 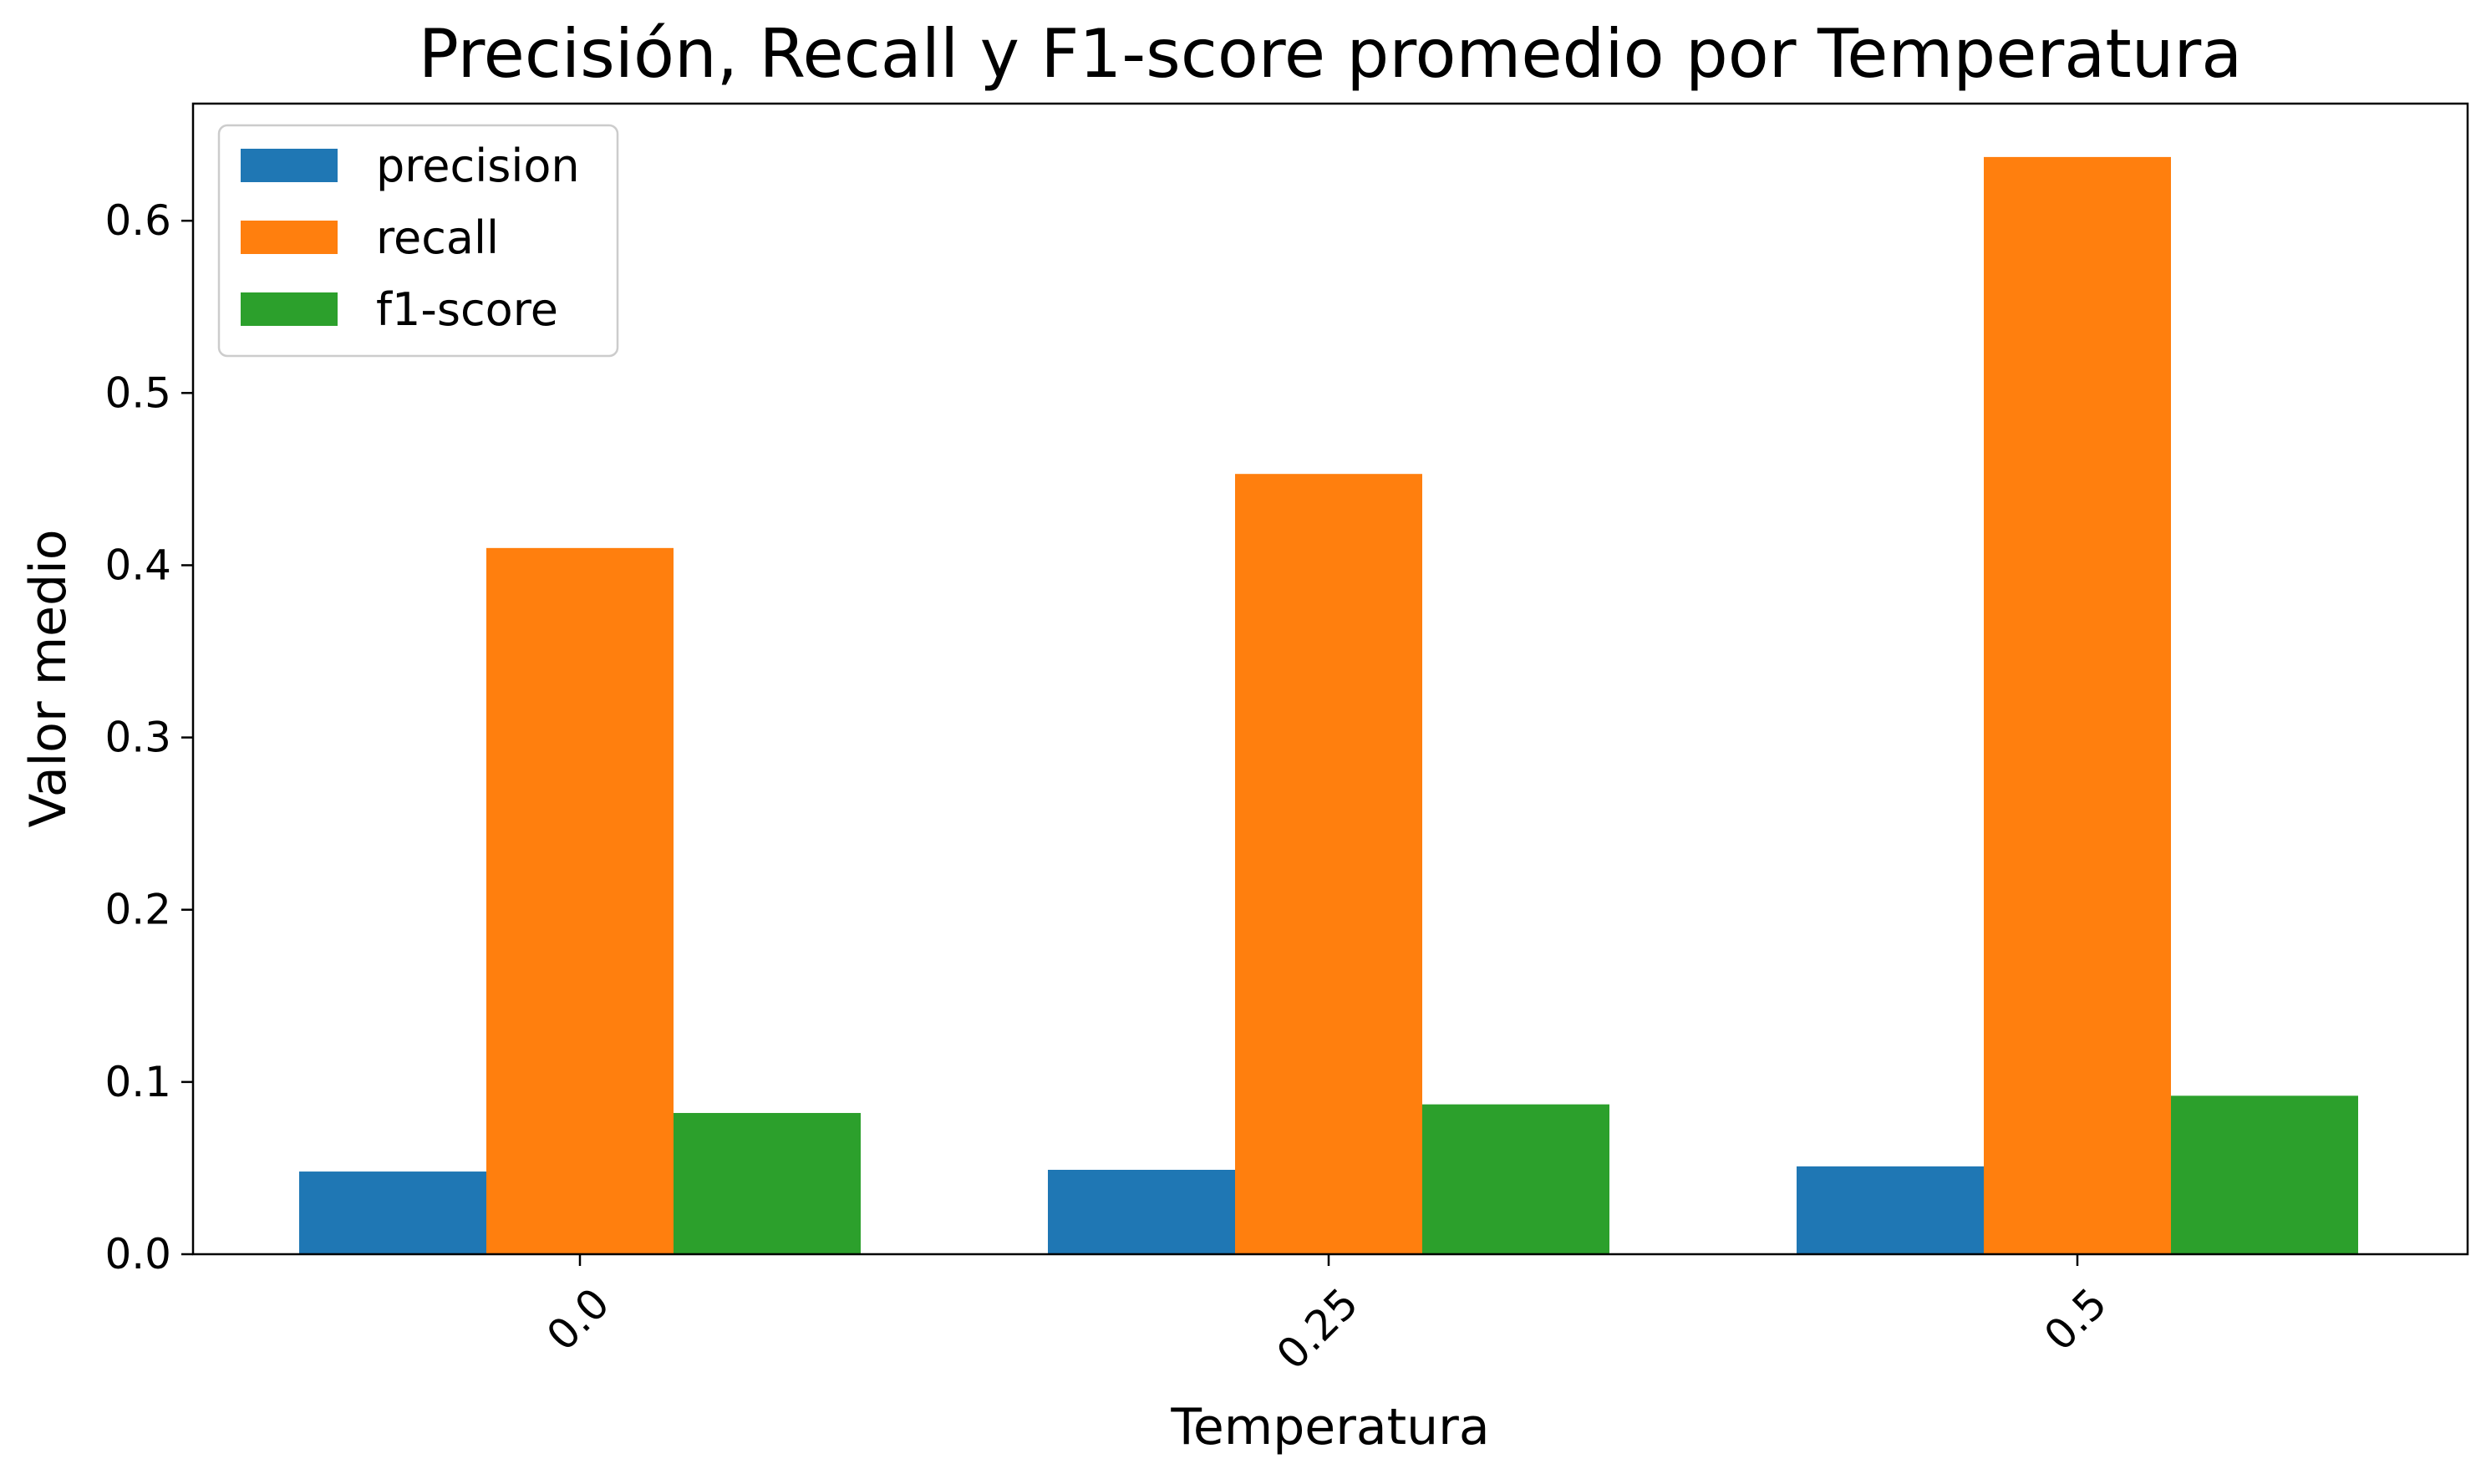 What do you see at coordinates (2077, 705) in the screenshot?
I see `bar-recall-0.5` at bounding box center [2077, 705].